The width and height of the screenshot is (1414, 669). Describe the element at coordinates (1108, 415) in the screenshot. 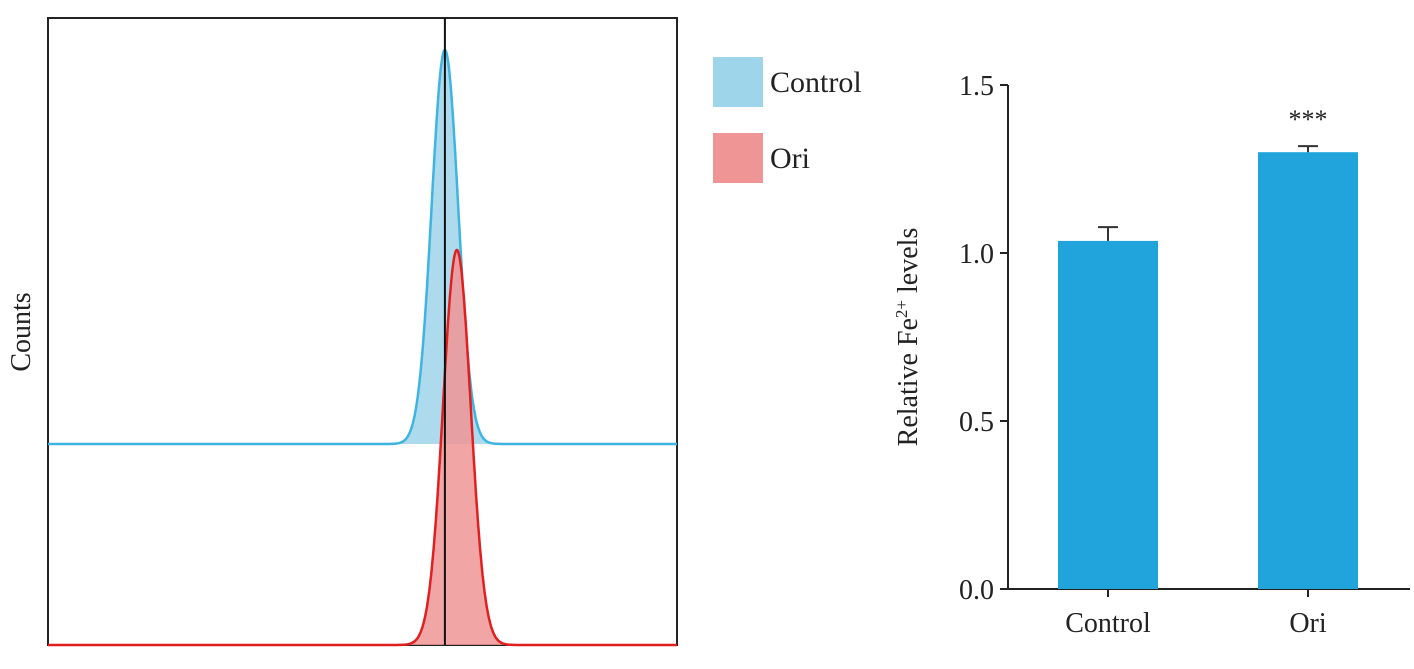

I see `bar-control` at that location.